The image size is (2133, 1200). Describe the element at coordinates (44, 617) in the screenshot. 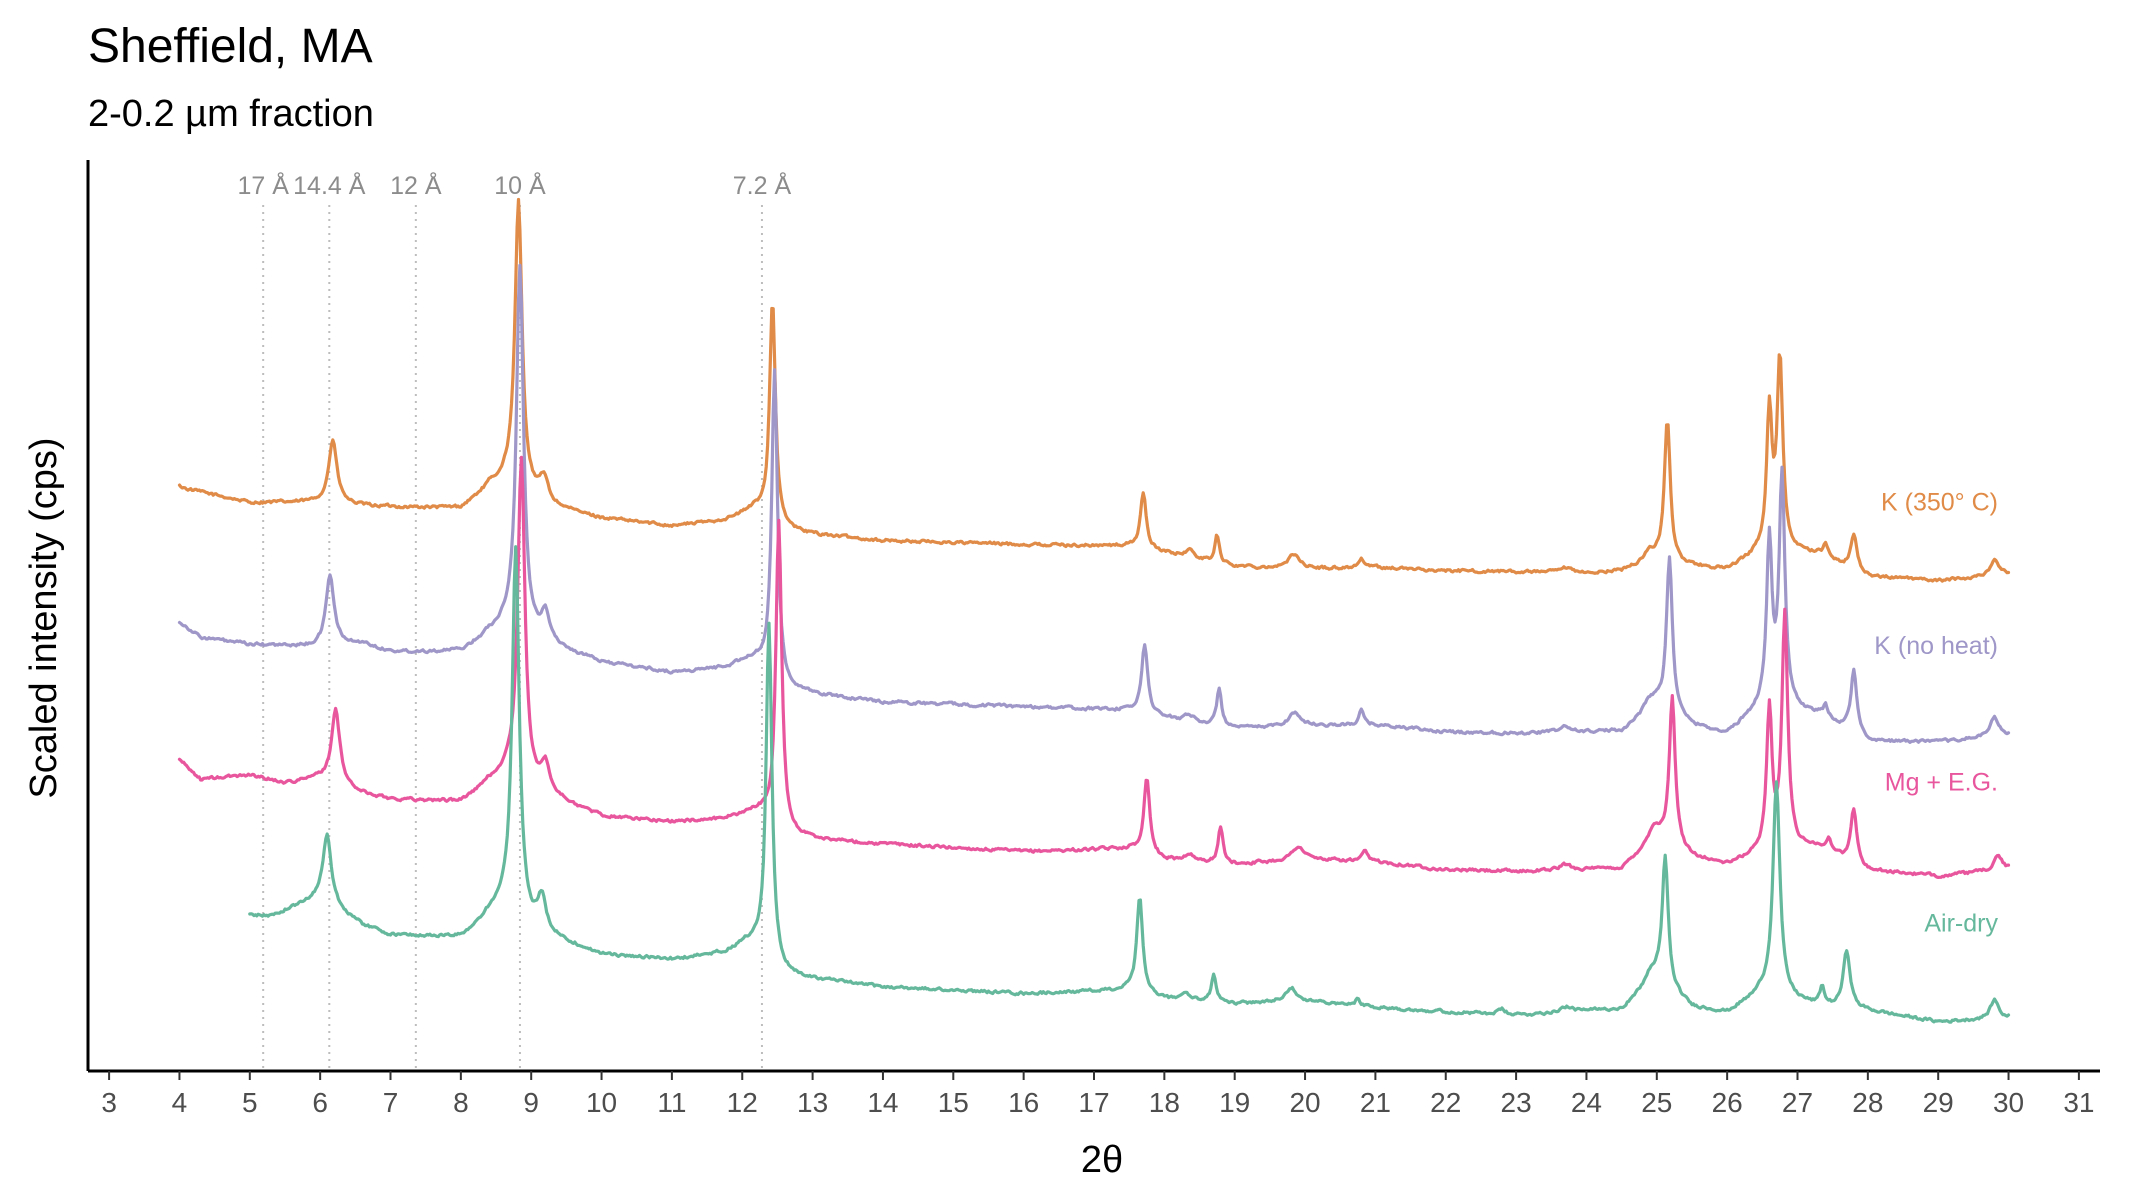

I see `y-axis-title: Scaled intensity (cps)` at that location.